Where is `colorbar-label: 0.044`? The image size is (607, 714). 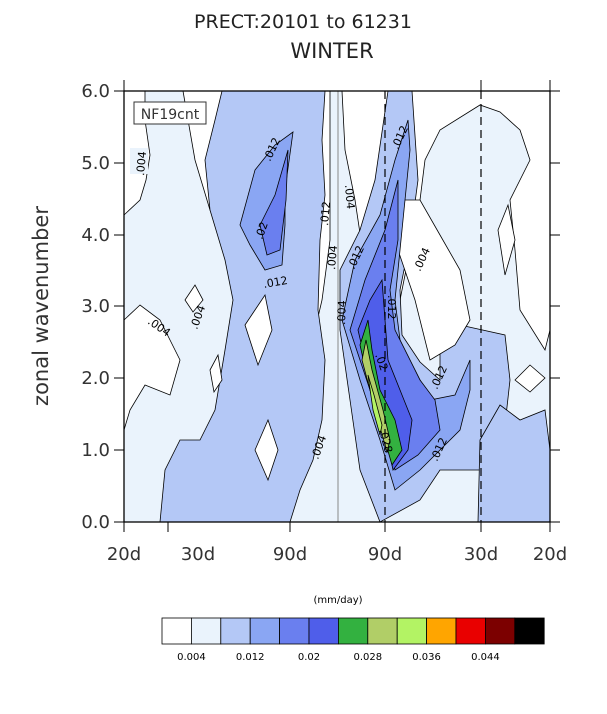 colorbar-label: 0.044 is located at coordinates (485, 657).